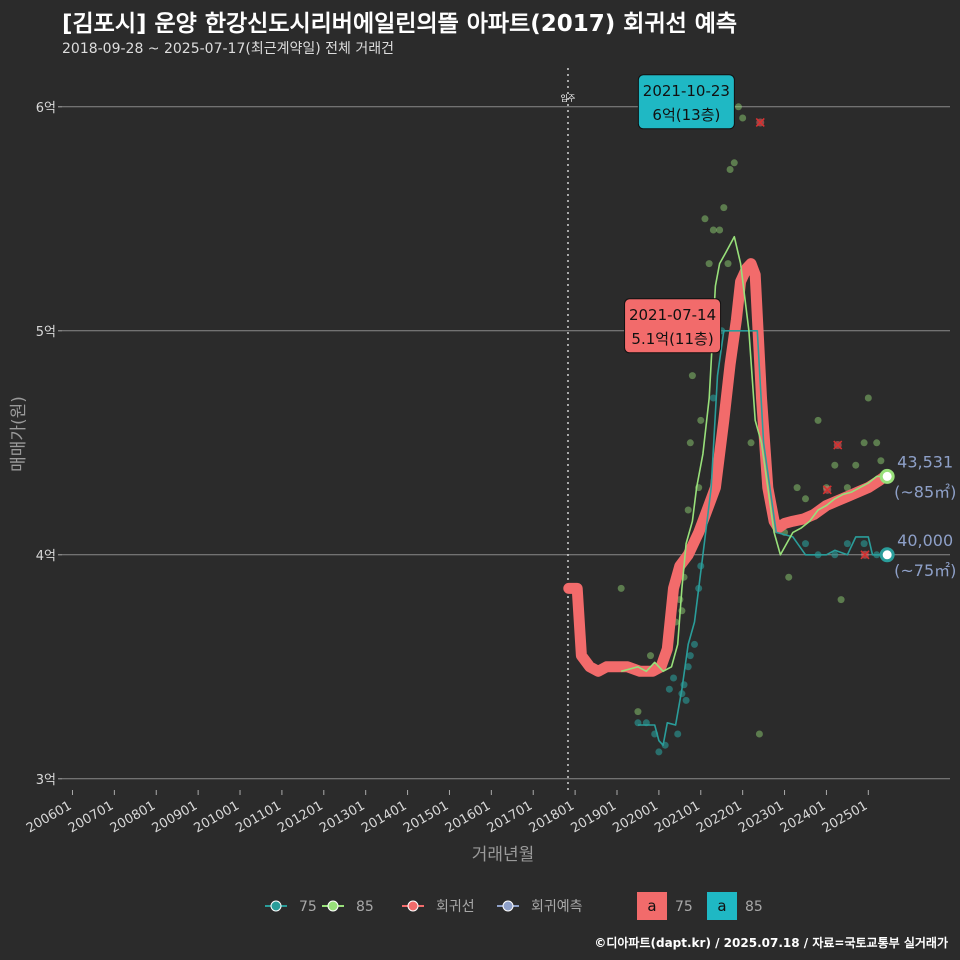  Describe the element at coordinates (46, 332) in the screenshot. I see `y-tick-label: 5억` at that location.